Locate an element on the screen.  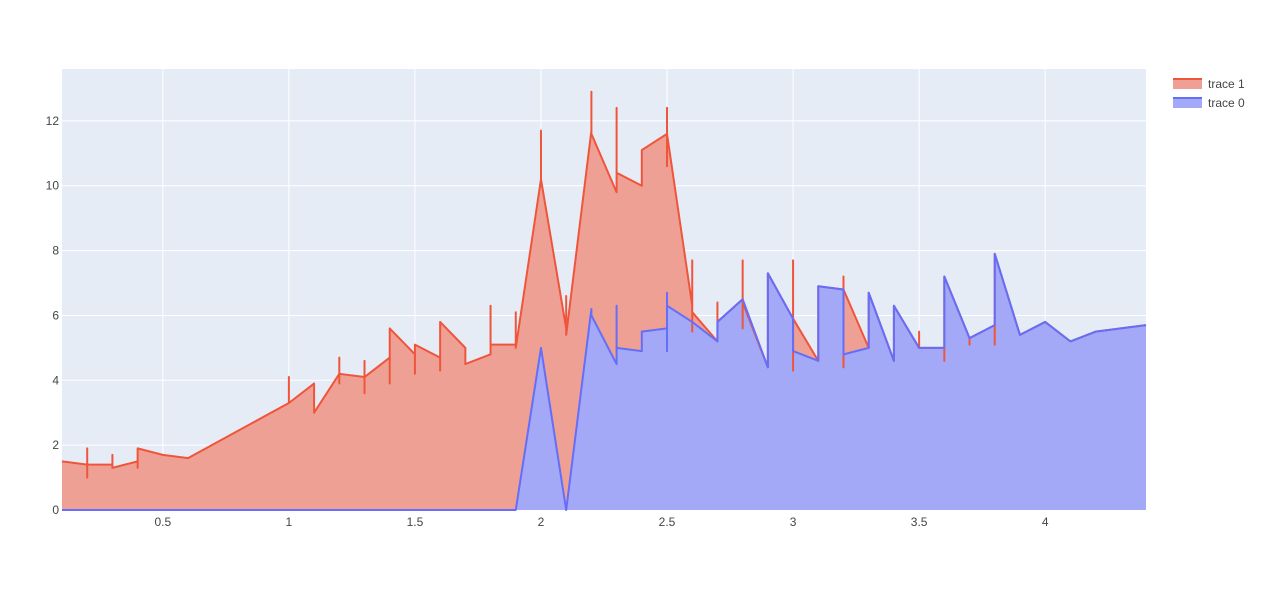
legend-item-trace-1: trace 1 is located at coordinates (1209, 84).